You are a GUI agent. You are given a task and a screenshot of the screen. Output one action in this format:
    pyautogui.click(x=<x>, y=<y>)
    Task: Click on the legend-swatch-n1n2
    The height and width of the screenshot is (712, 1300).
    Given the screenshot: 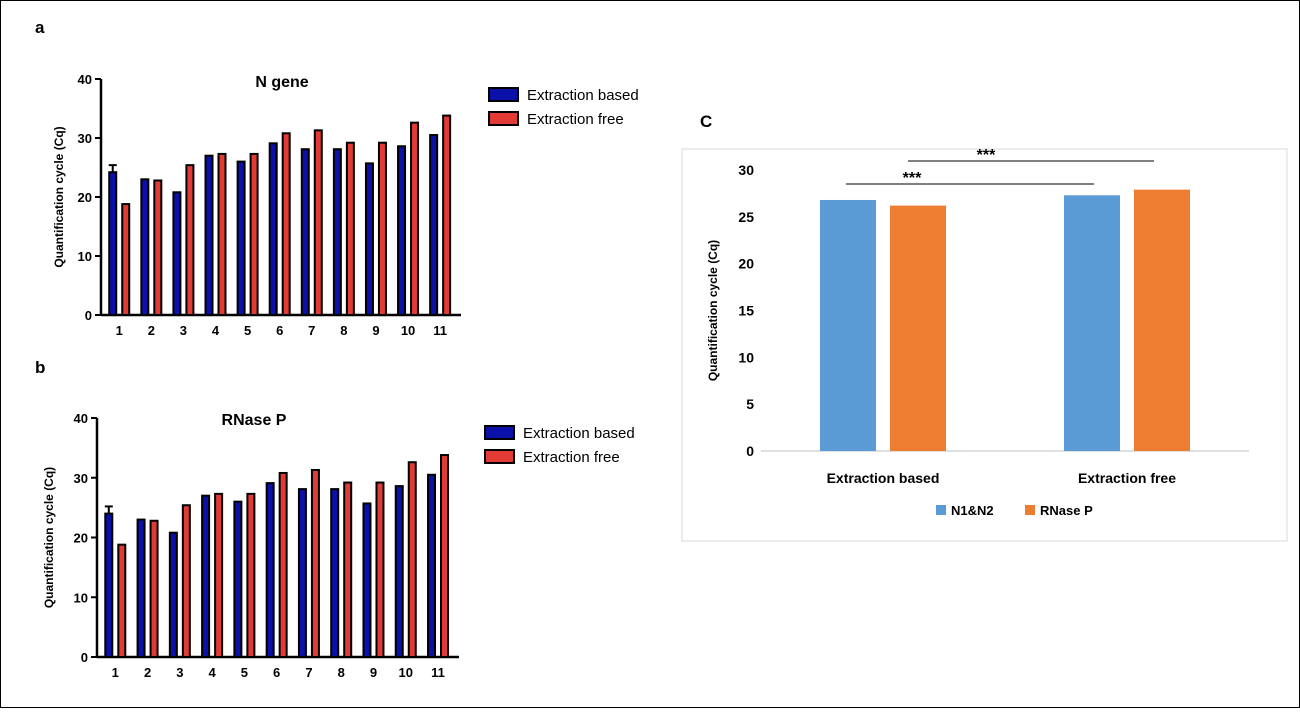 What is the action you would take?
    pyautogui.click(x=941, y=510)
    